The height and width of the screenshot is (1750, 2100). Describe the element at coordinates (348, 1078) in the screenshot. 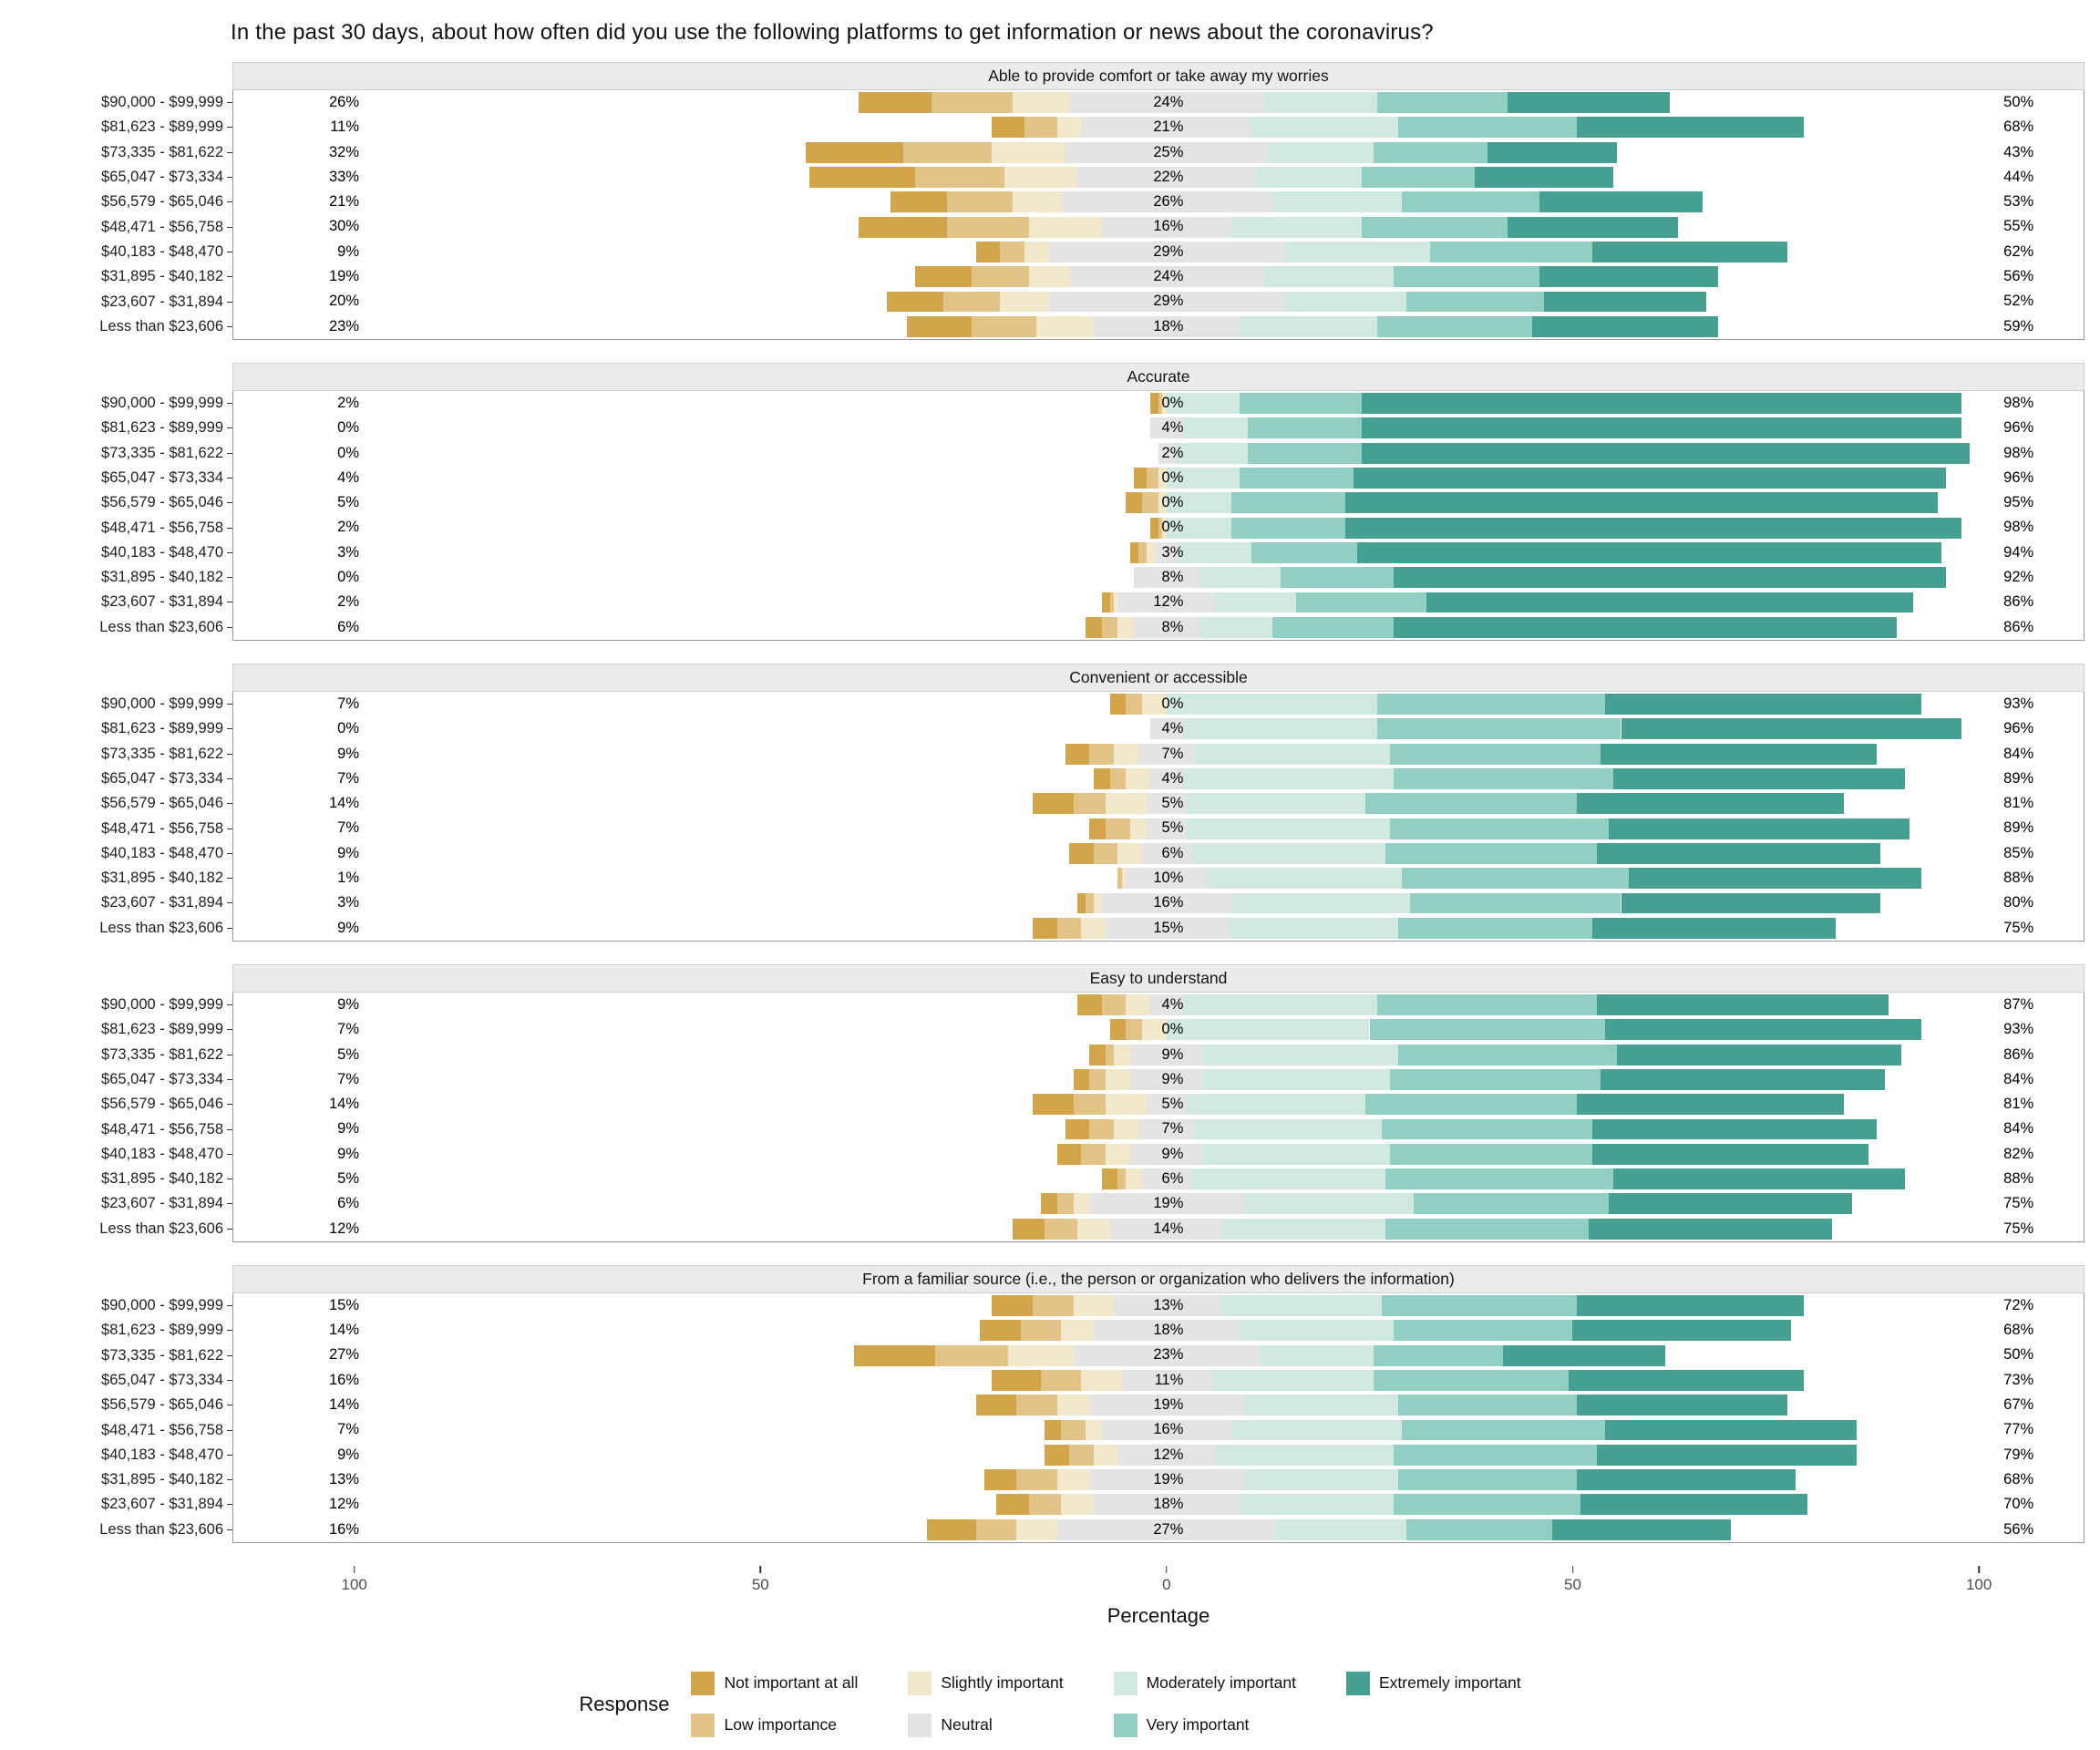

I see `value-label-left: 7%` at that location.